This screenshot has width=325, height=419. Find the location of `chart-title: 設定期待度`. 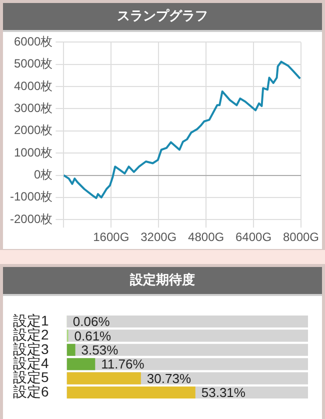

chart-title: 設定期待度 is located at coordinates (162, 281).